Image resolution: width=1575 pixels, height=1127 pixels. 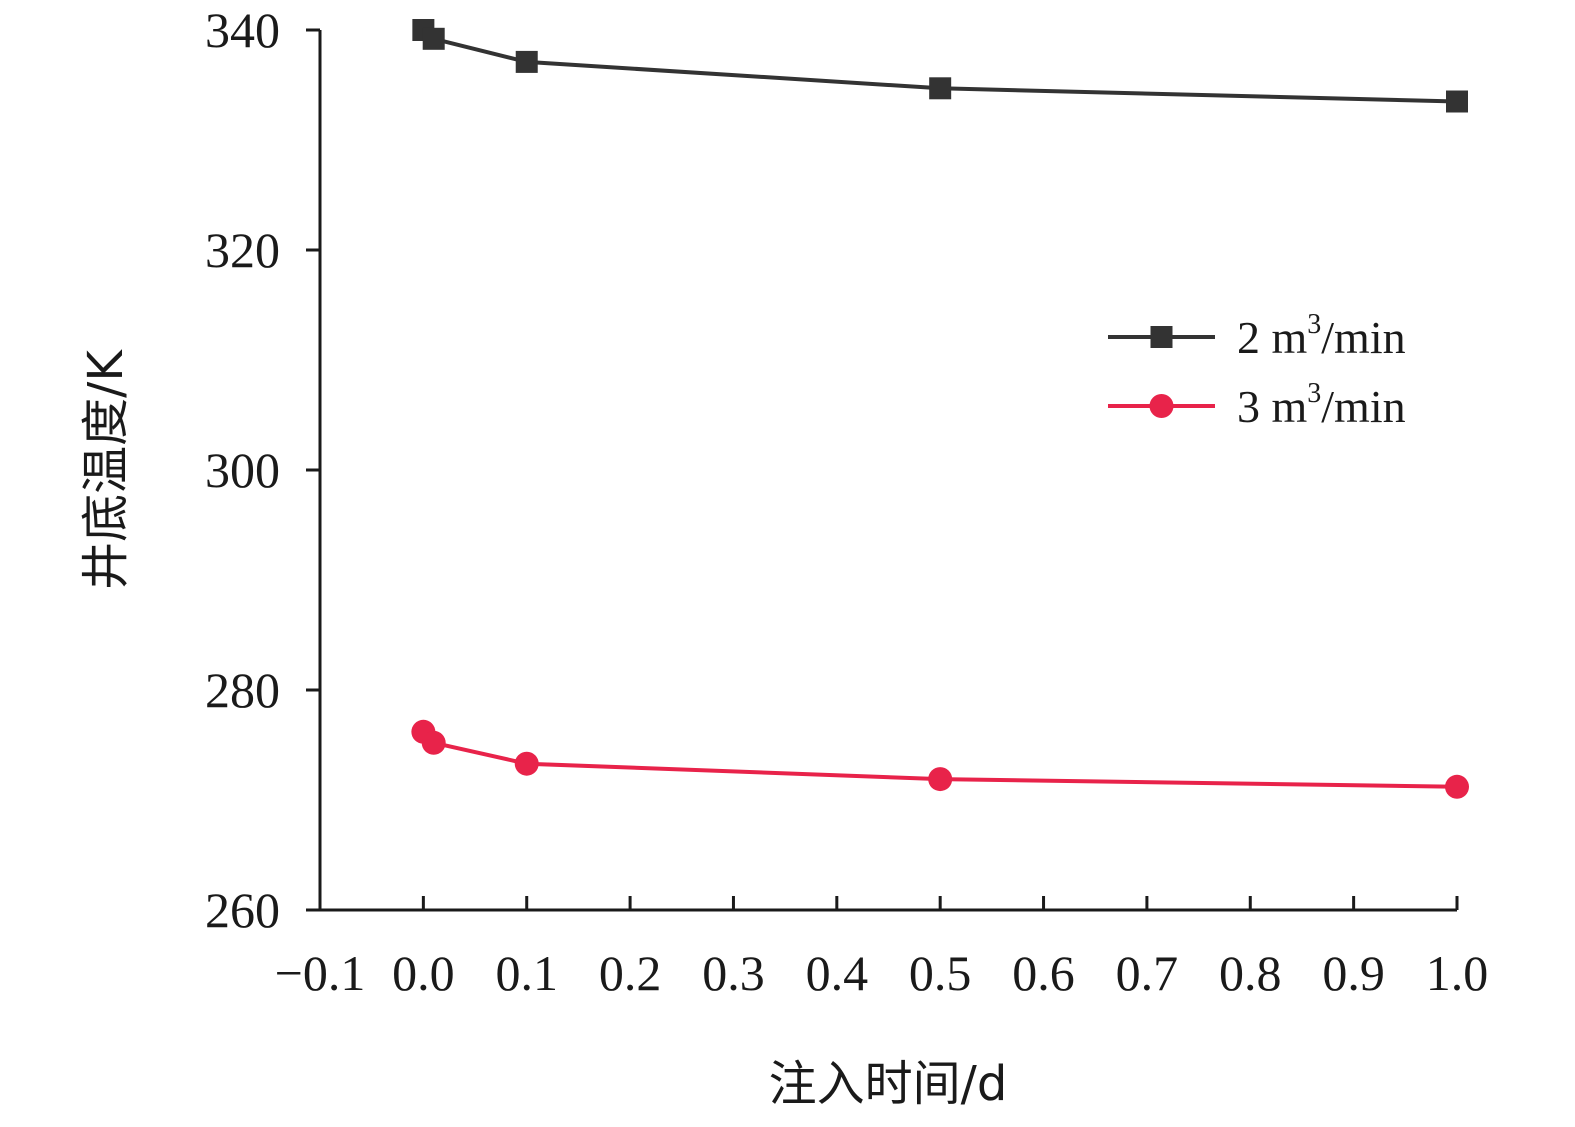 I want to click on y-tick-label: 340, so click(x=242, y=30).